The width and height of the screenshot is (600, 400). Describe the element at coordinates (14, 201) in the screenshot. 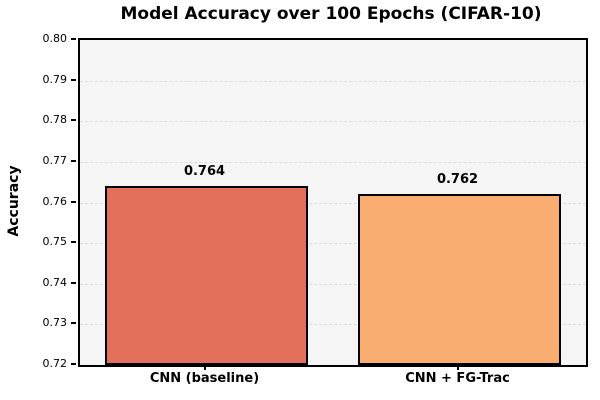

I see `y-axis-label: Accuracy` at that location.